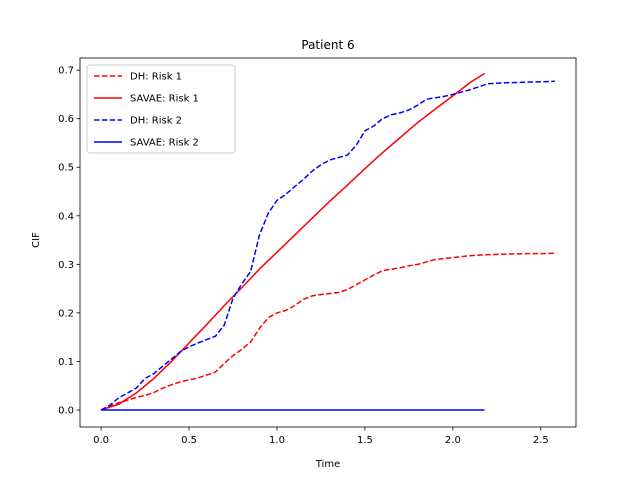 The height and width of the screenshot is (480, 640). What do you see at coordinates (156, 121) in the screenshot?
I see `legend-label-3: DH: Risk 2` at bounding box center [156, 121].